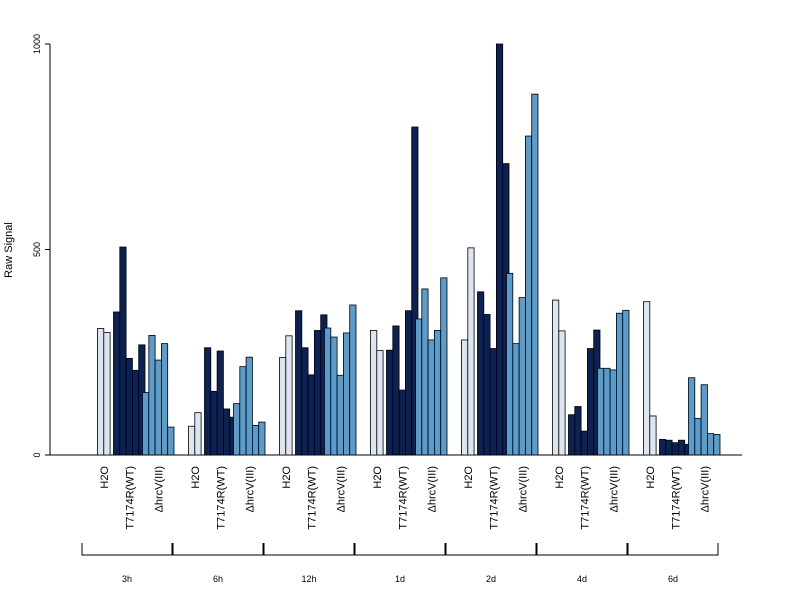 The height and width of the screenshot is (600, 800). Describe the element at coordinates (400, 579) in the screenshot. I see `timepoint-label-1d: 1d` at that location.